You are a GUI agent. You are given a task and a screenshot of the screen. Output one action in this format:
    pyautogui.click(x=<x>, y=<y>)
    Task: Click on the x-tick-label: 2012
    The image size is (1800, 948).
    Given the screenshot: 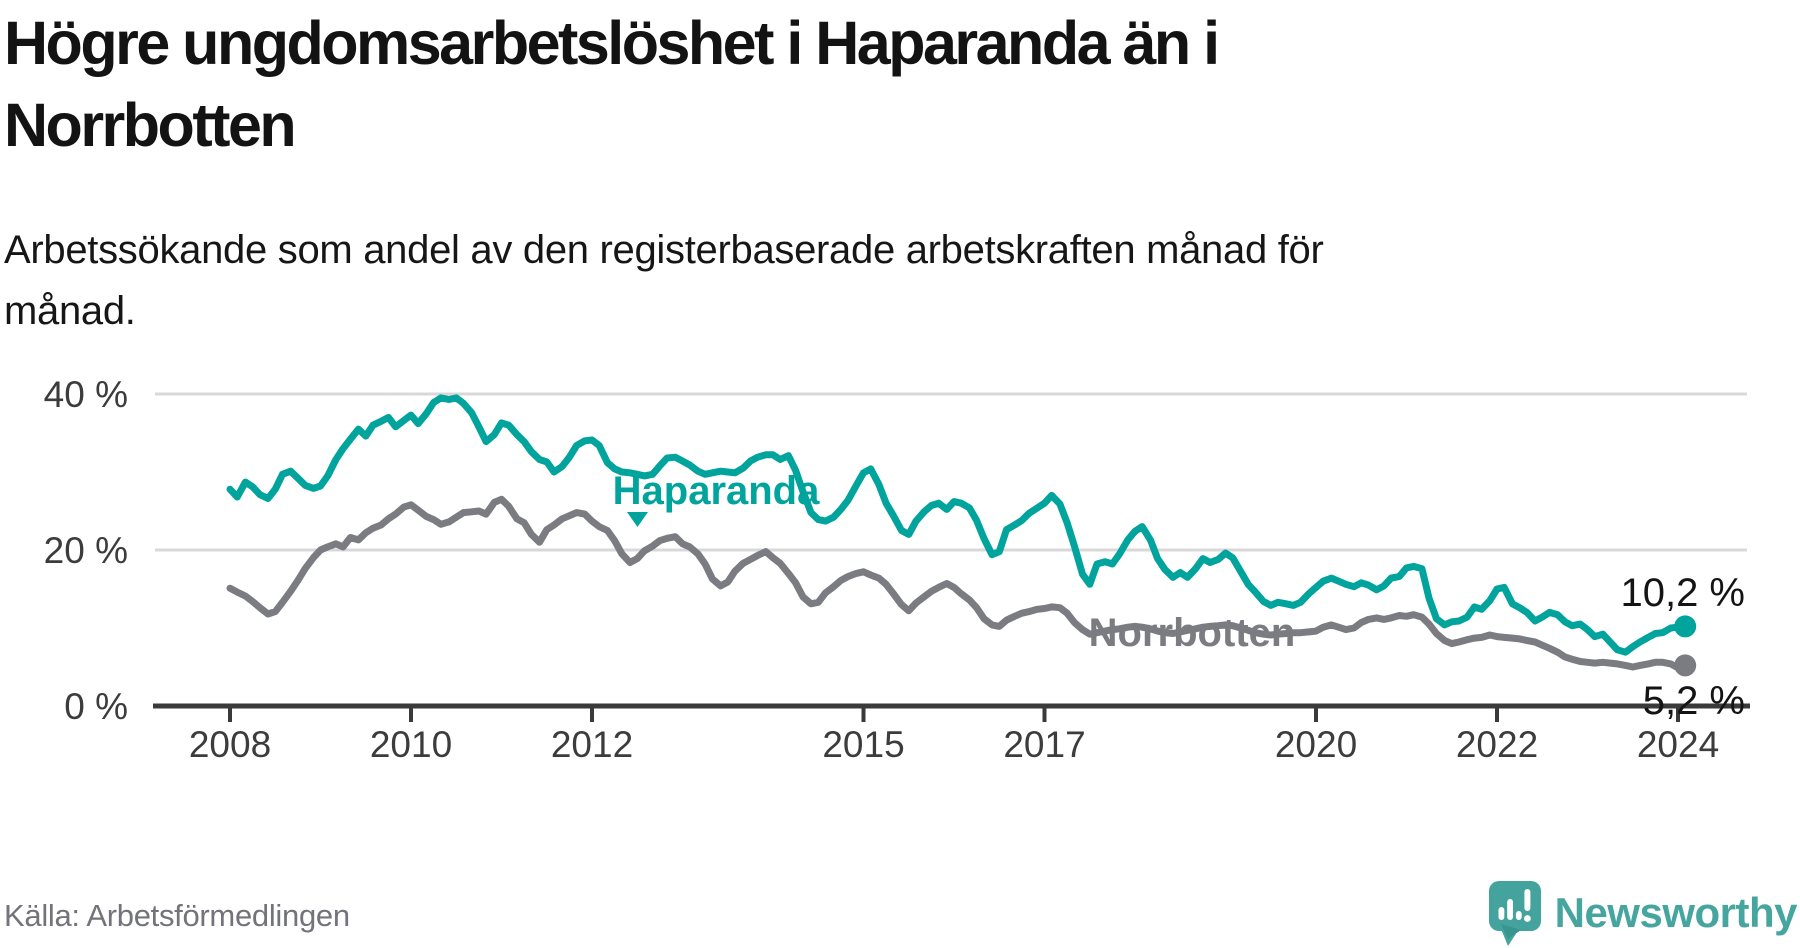 What is the action you would take?
    pyautogui.click(x=592, y=744)
    